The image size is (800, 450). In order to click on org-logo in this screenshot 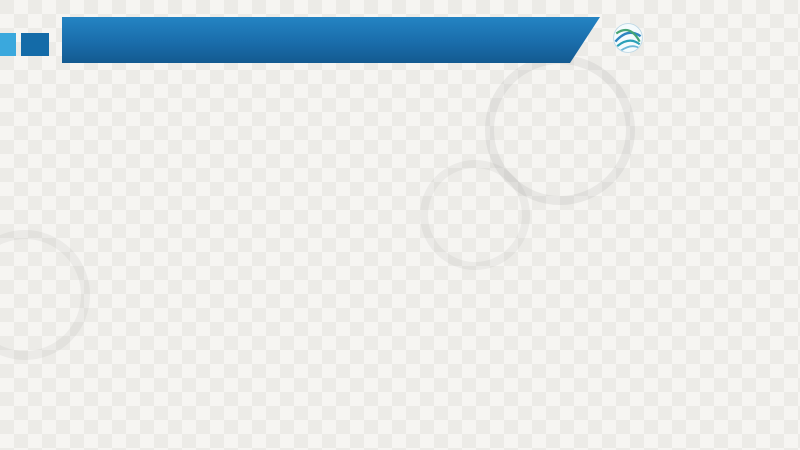, I will do `click(632, 38)`.